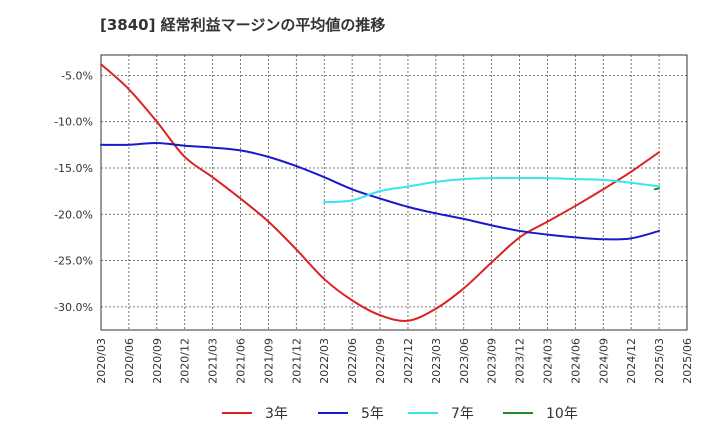  What do you see at coordinates (400, 414) in the screenshot?
I see `legend: 3年 5年 7年 10年` at bounding box center [400, 414].